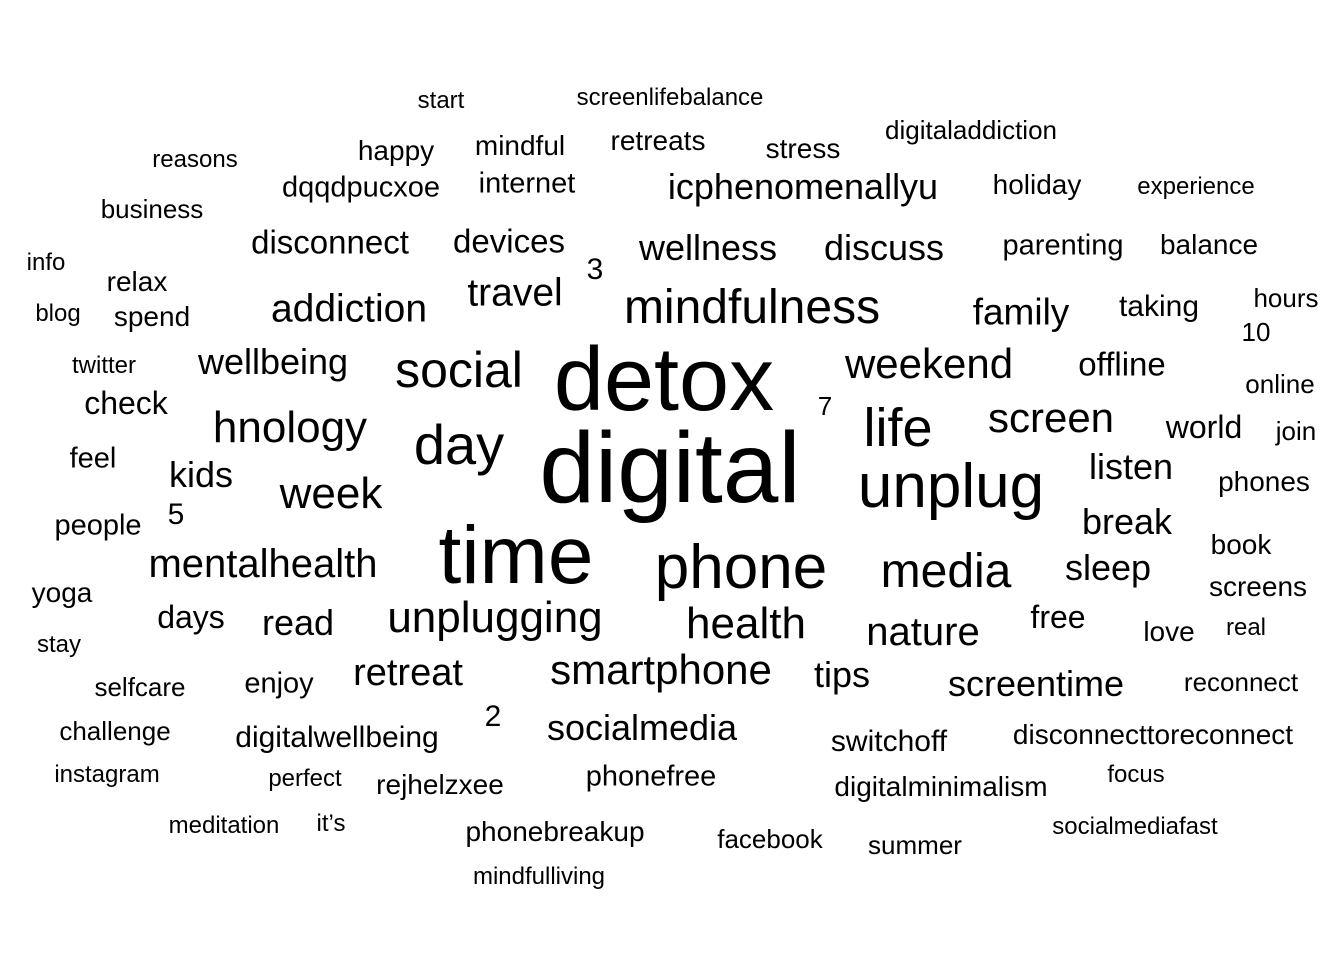 This screenshot has width=1344, height=960. Describe the element at coordinates (1280, 384) in the screenshot. I see `cloud-word: online` at that location.